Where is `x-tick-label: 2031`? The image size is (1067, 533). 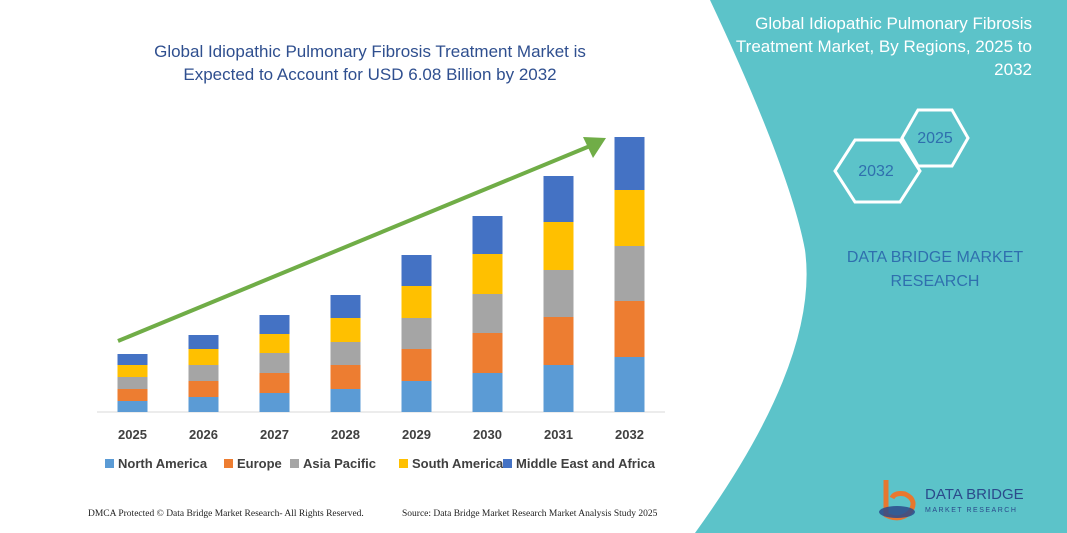 x-tick-label: 2031 is located at coordinates (558, 434).